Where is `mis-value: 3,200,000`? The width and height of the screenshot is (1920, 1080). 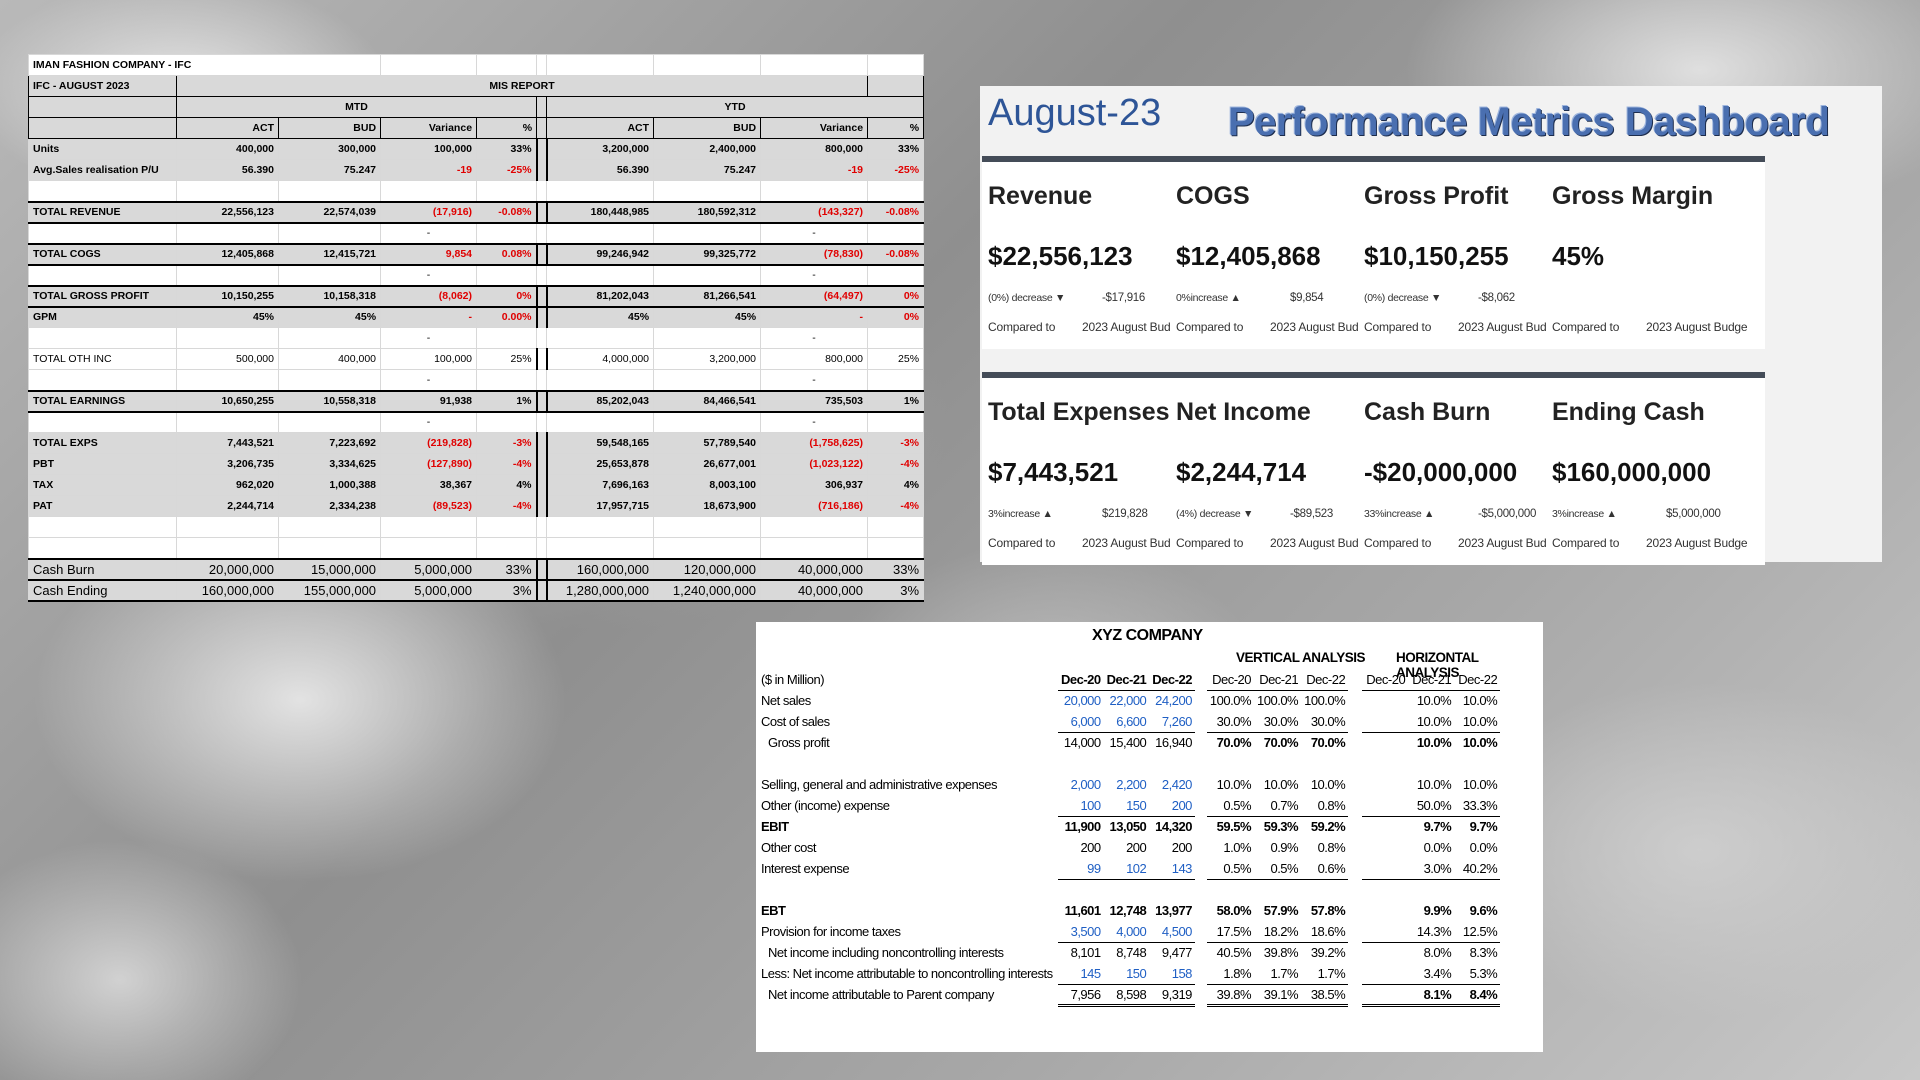
mis-value: 3,200,000 is located at coordinates (600, 149).